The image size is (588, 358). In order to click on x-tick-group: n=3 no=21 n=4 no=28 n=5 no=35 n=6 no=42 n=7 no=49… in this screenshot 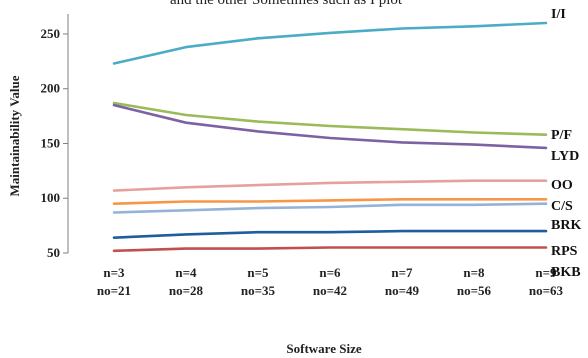, I will do `click(330, 281)`.